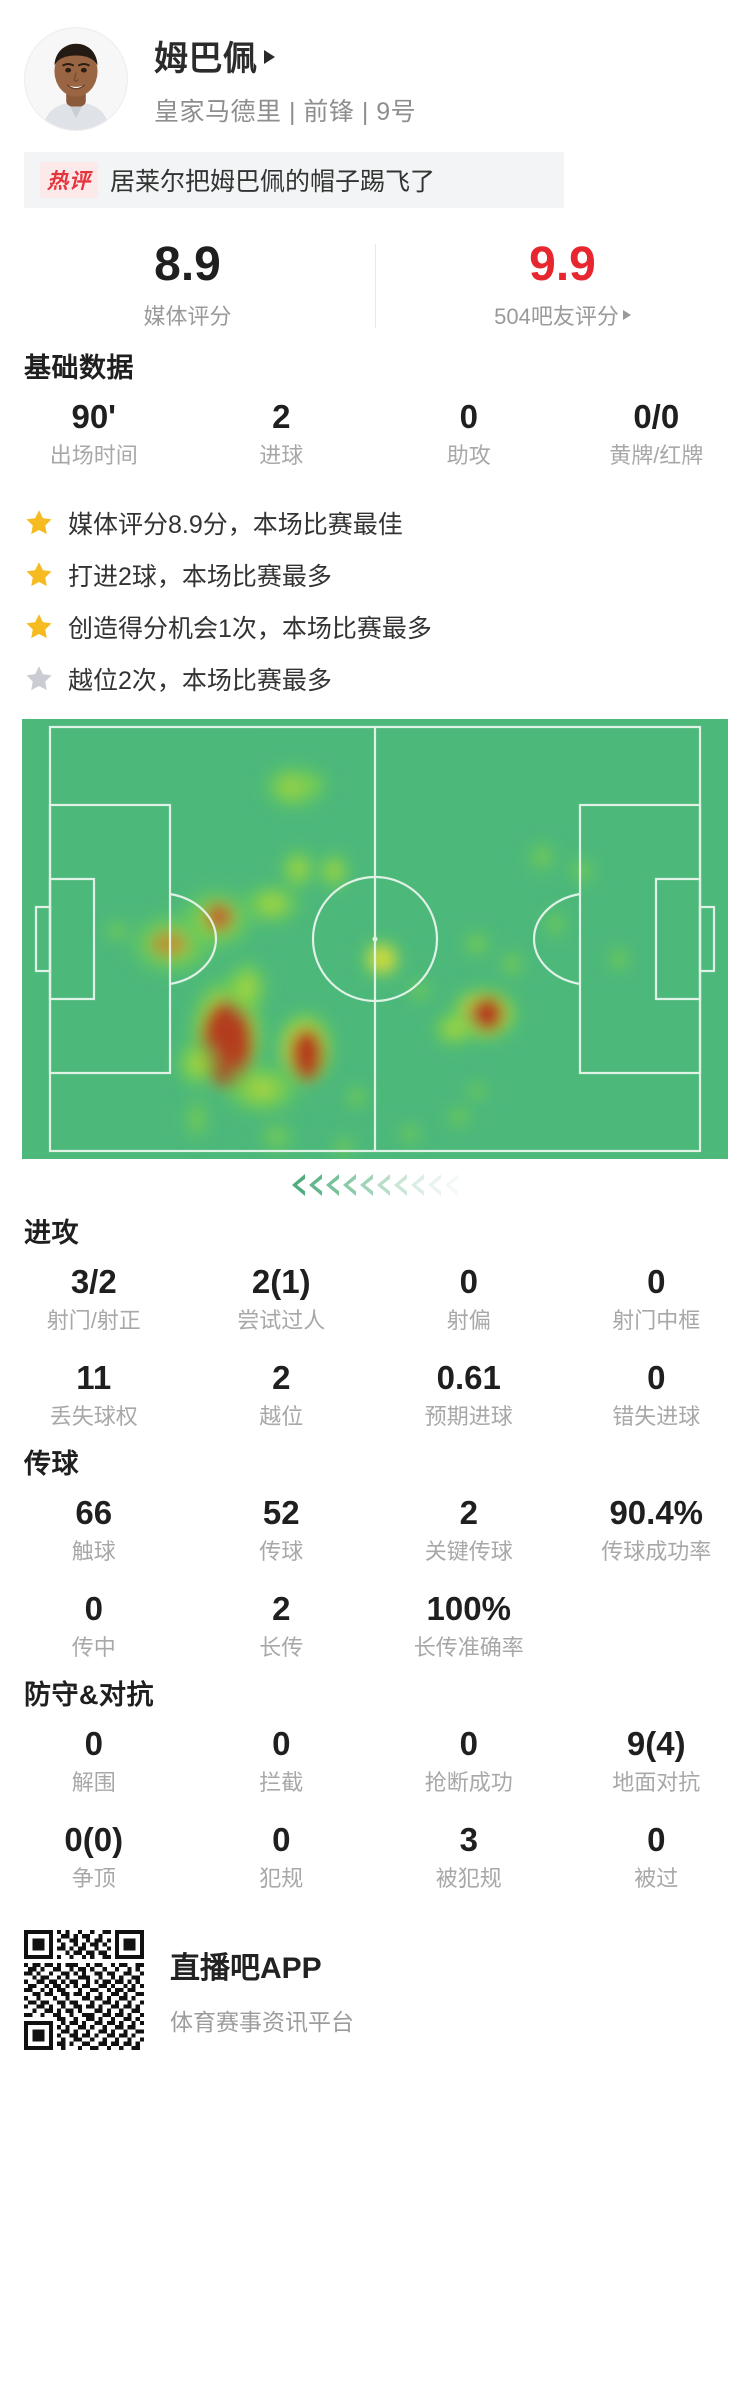 This screenshot has height=2398, width=750. Describe the element at coordinates (200, 577) in the screenshot. I see `highlight-text: 打进2球，本场比赛最多` at that location.